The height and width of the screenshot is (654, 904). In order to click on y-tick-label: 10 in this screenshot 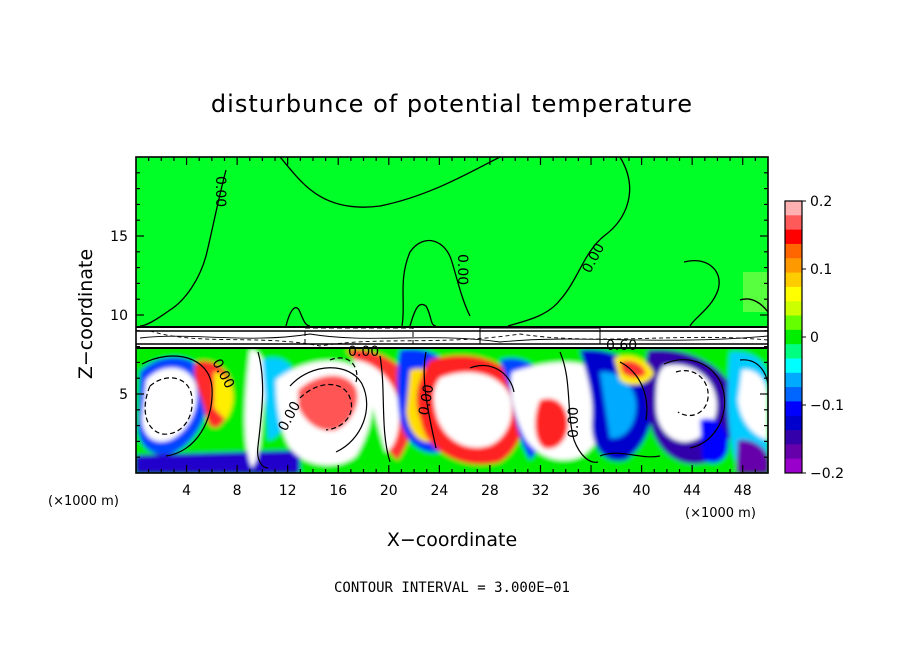, I will do `click(119, 316)`.